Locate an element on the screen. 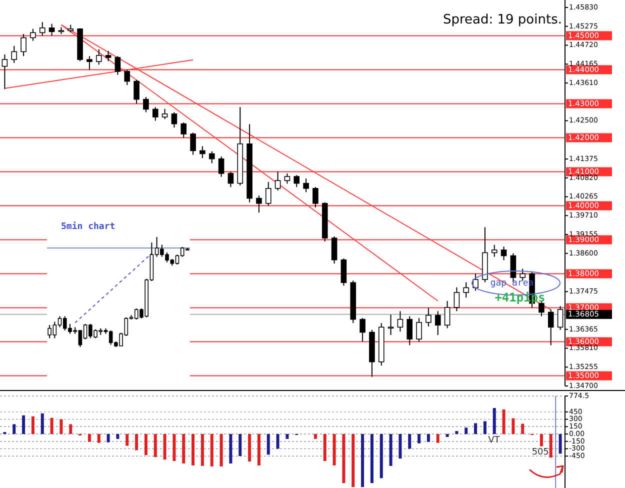 This screenshot has width=625, height=488. chart-title: 5min chart is located at coordinates (88, 226).